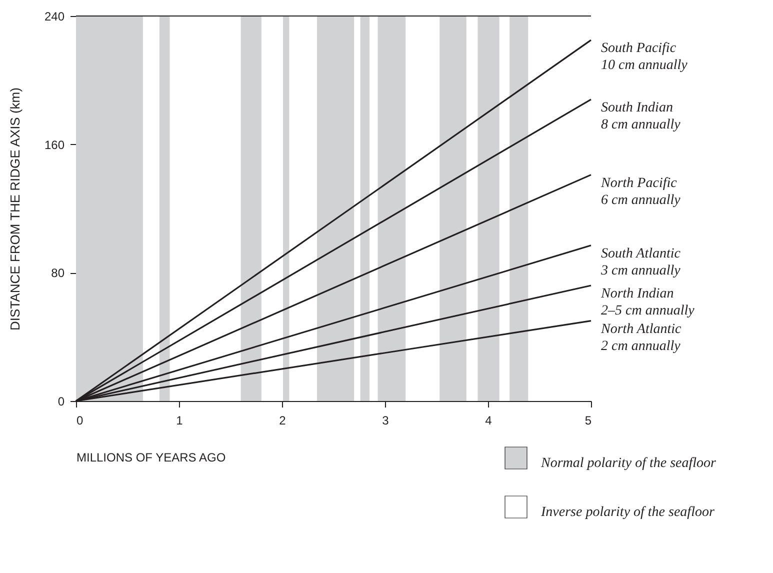  Describe the element at coordinates (627, 512) in the screenshot. I see `text: Inverse polarity of the seafloor` at that location.